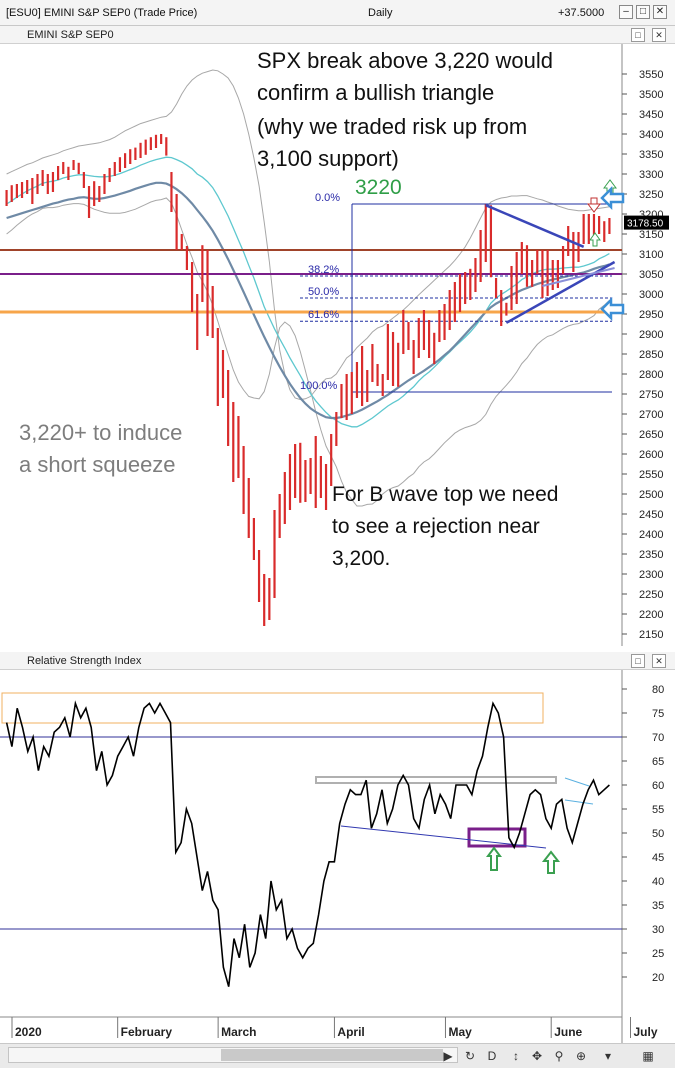 Image resolution: width=675 pixels, height=1068 pixels. Describe the element at coordinates (332, 1055) in the screenshot. I see `scrollbar-thumb` at that location.